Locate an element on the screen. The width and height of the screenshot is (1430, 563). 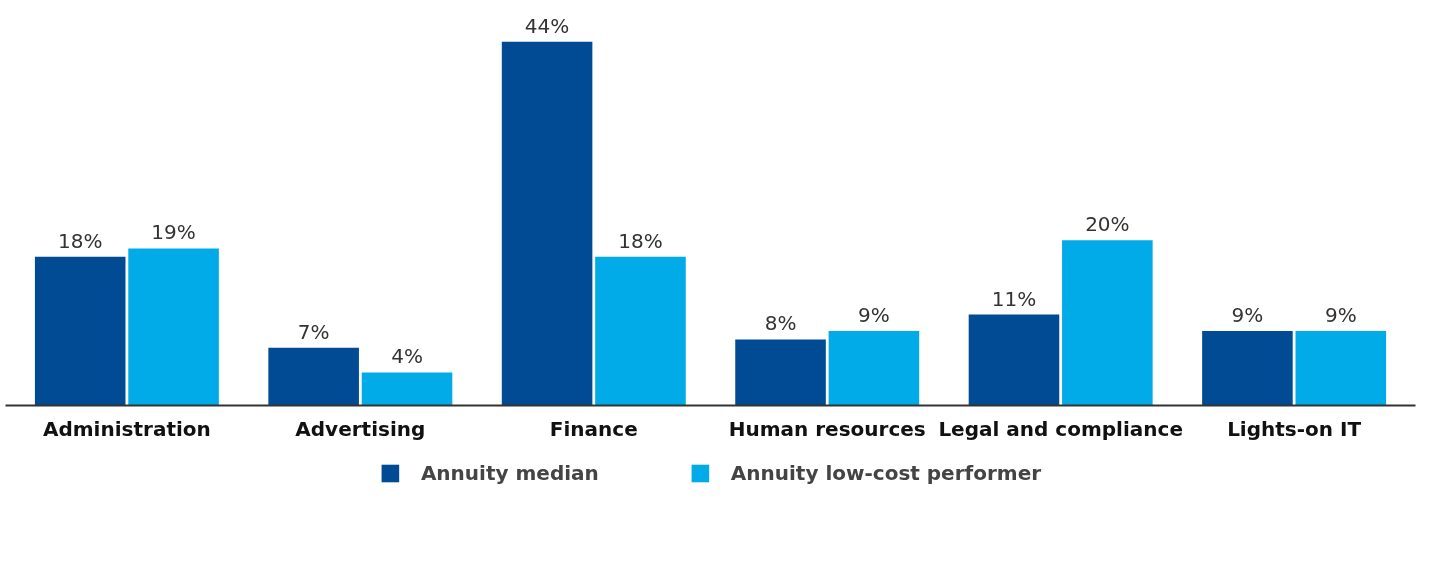
data-label: 44% is located at coordinates (547, 25).